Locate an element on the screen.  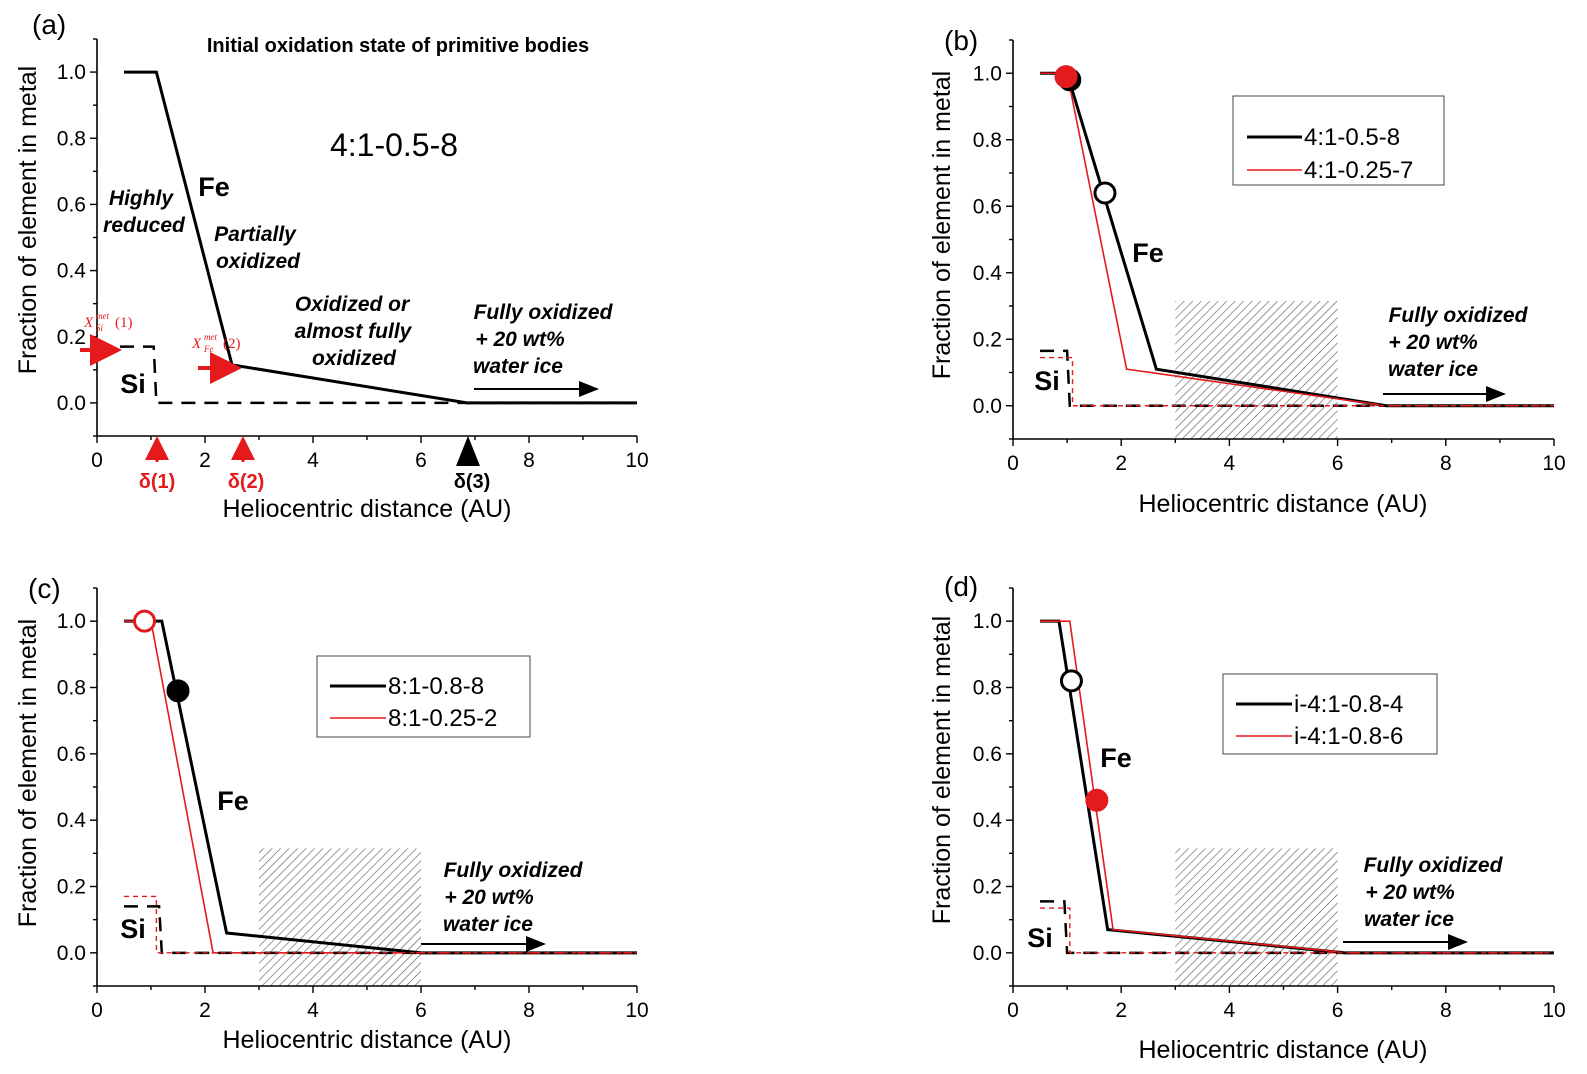
panel-b-marker-open-black is located at coordinates (1105, 193).